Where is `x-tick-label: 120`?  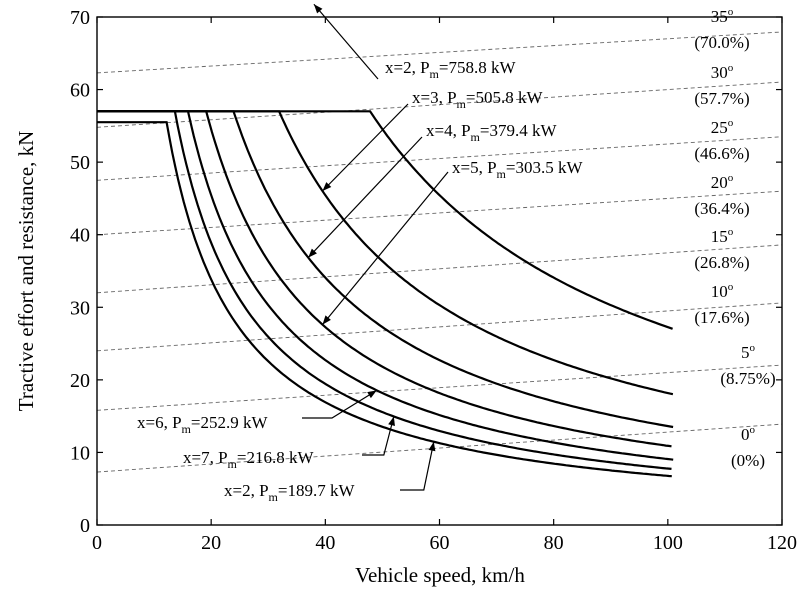 x-tick-label: 120 is located at coordinates (782, 543).